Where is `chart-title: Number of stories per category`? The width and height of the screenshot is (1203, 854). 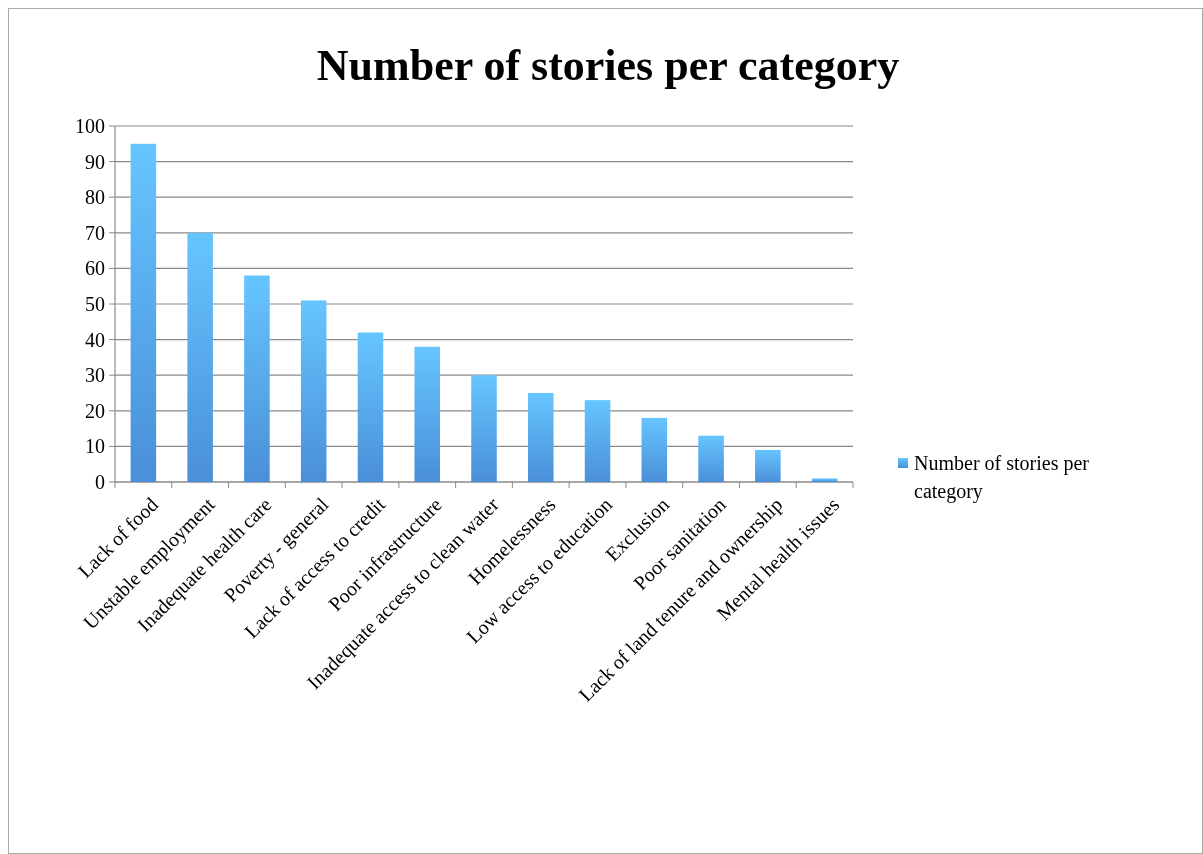
chart-title: Number of stories per category is located at coordinates (608, 65).